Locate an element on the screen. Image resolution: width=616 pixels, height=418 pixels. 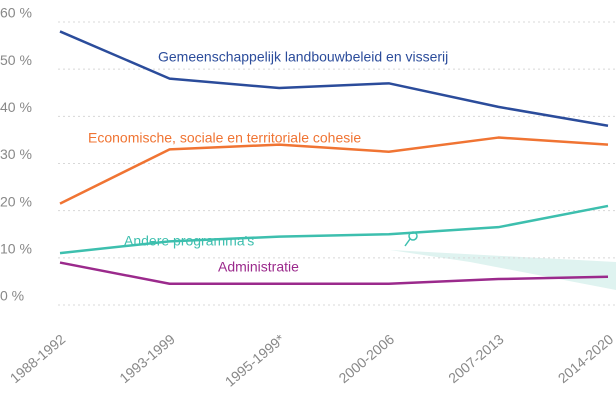
y-tick-label: 10 % is located at coordinates (16, 249).